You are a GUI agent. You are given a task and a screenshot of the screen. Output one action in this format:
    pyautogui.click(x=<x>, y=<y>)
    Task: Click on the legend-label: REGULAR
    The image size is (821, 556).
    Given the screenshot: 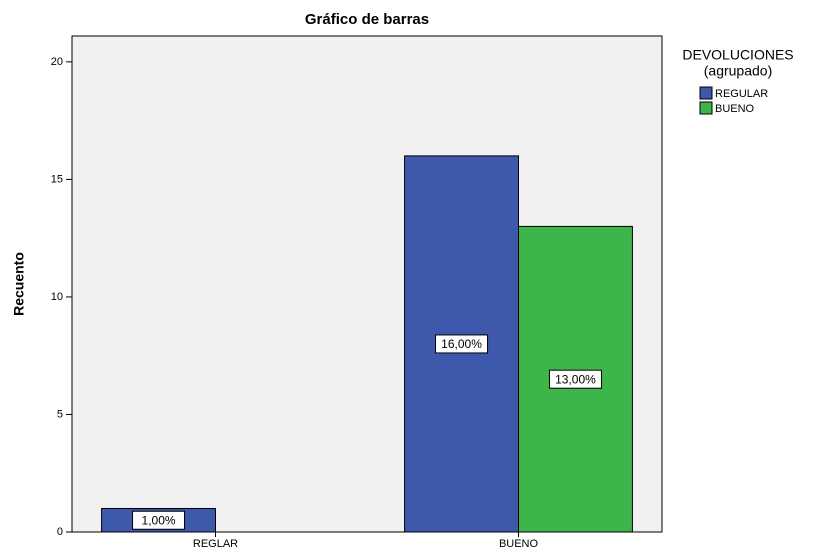 What is the action you would take?
    pyautogui.click(x=741, y=94)
    